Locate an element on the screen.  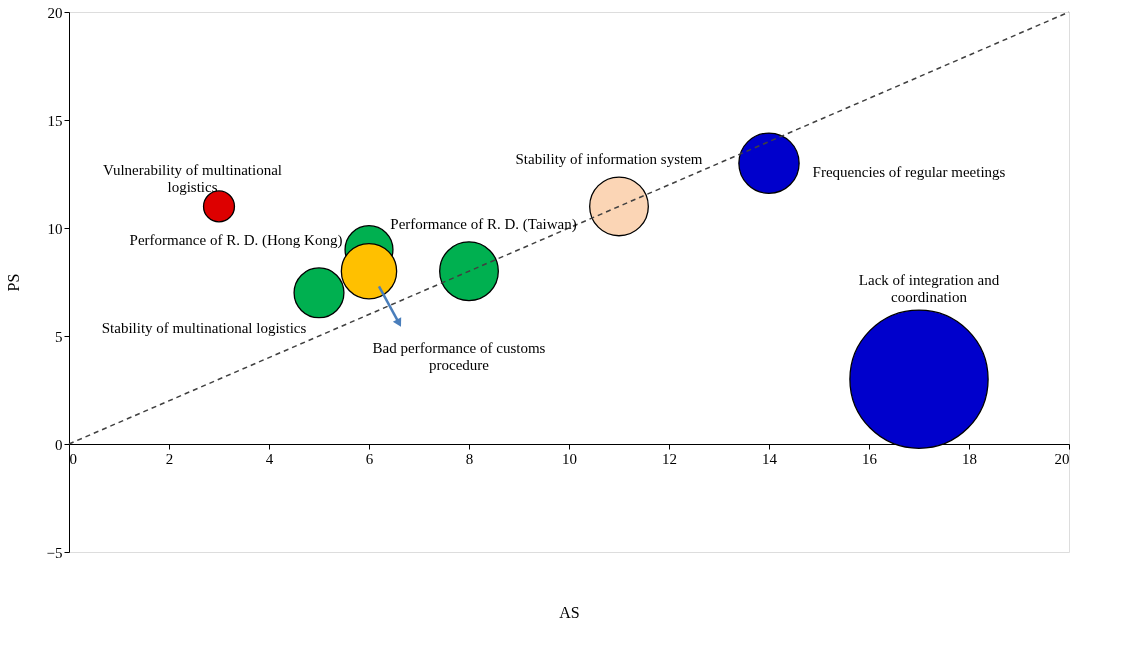
y-tick-label: 20 is located at coordinates (55, 12).